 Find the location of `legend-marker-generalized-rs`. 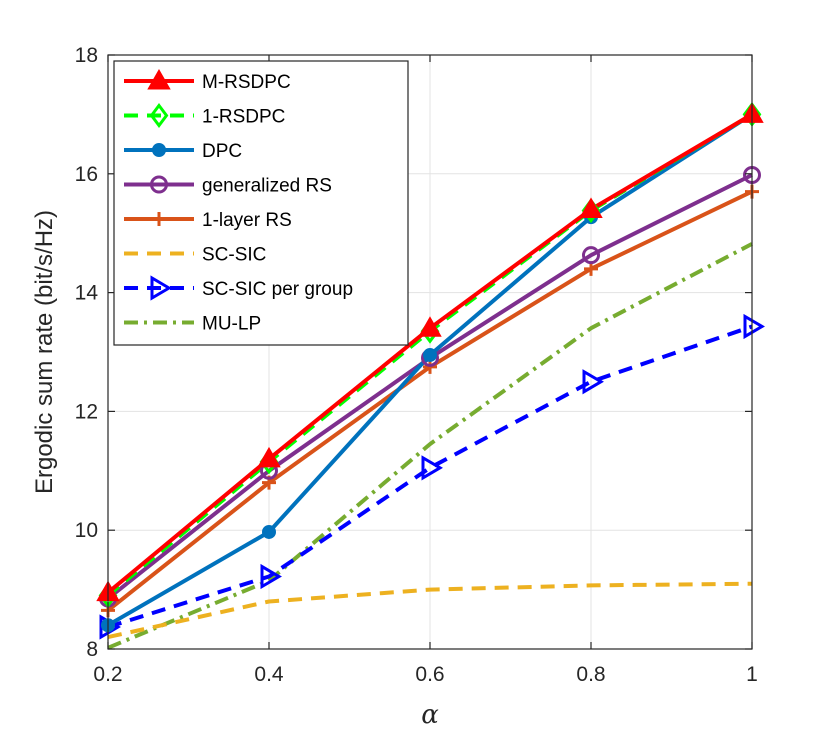

legend-marker-generalized-rs is located at coordinates (159, 184).